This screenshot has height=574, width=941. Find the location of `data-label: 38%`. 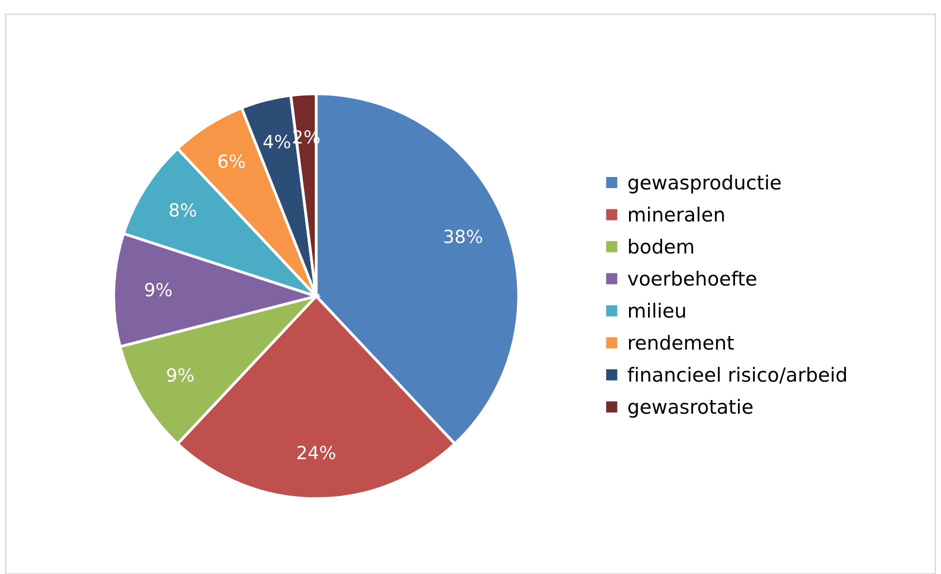

data-label: 38% is located at coordinates (463, 237).